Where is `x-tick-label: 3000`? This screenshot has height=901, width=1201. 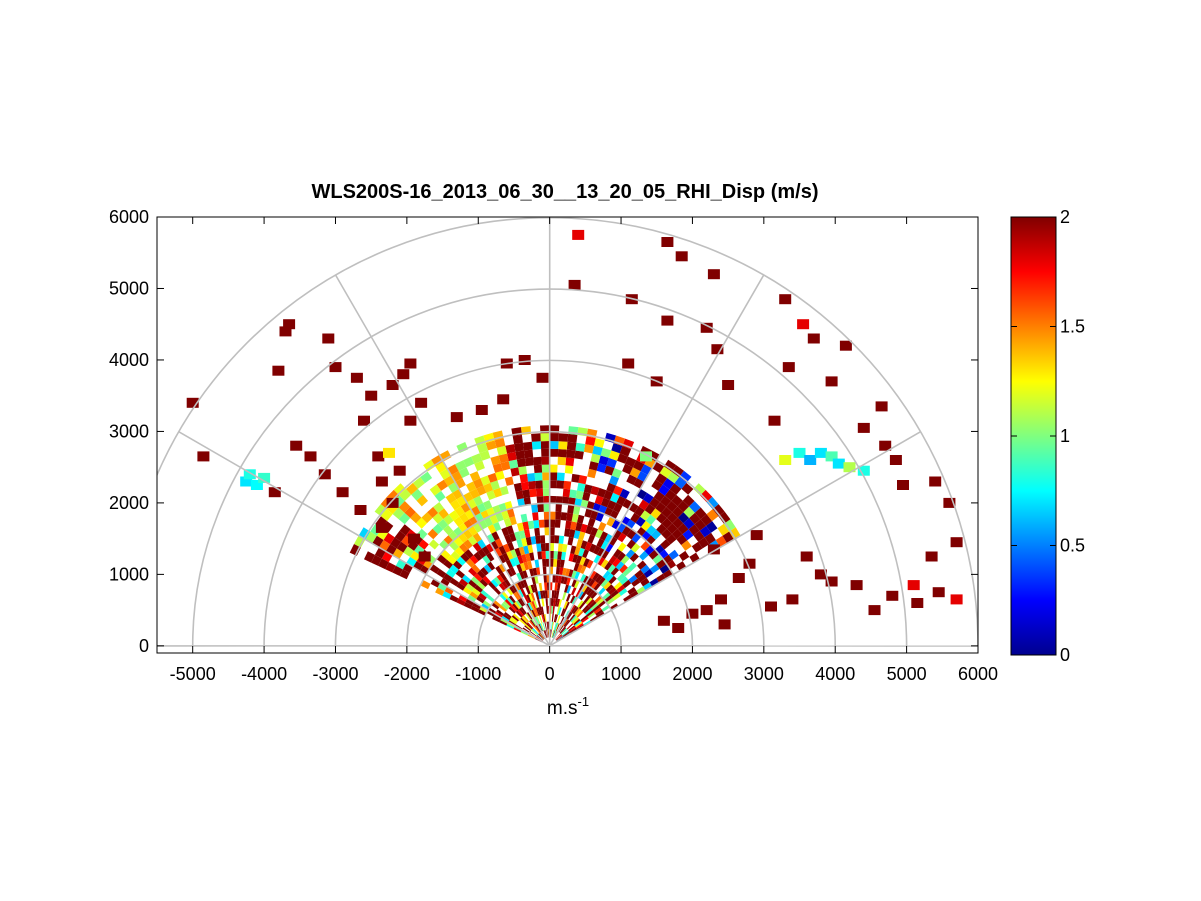
x-tick-label: 3000 is located at coordinates (764, 674).